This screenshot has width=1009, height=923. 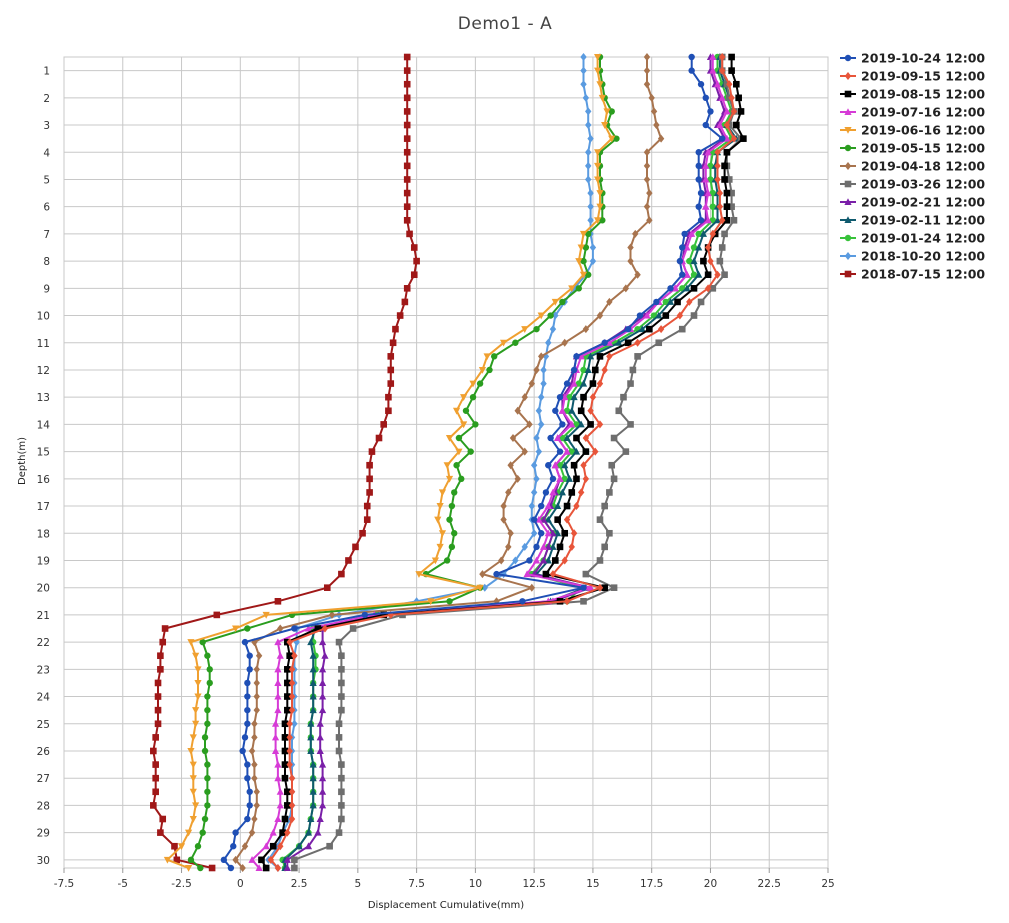 I want to click on y-tick-label: 3, so click(x=46, y=126).